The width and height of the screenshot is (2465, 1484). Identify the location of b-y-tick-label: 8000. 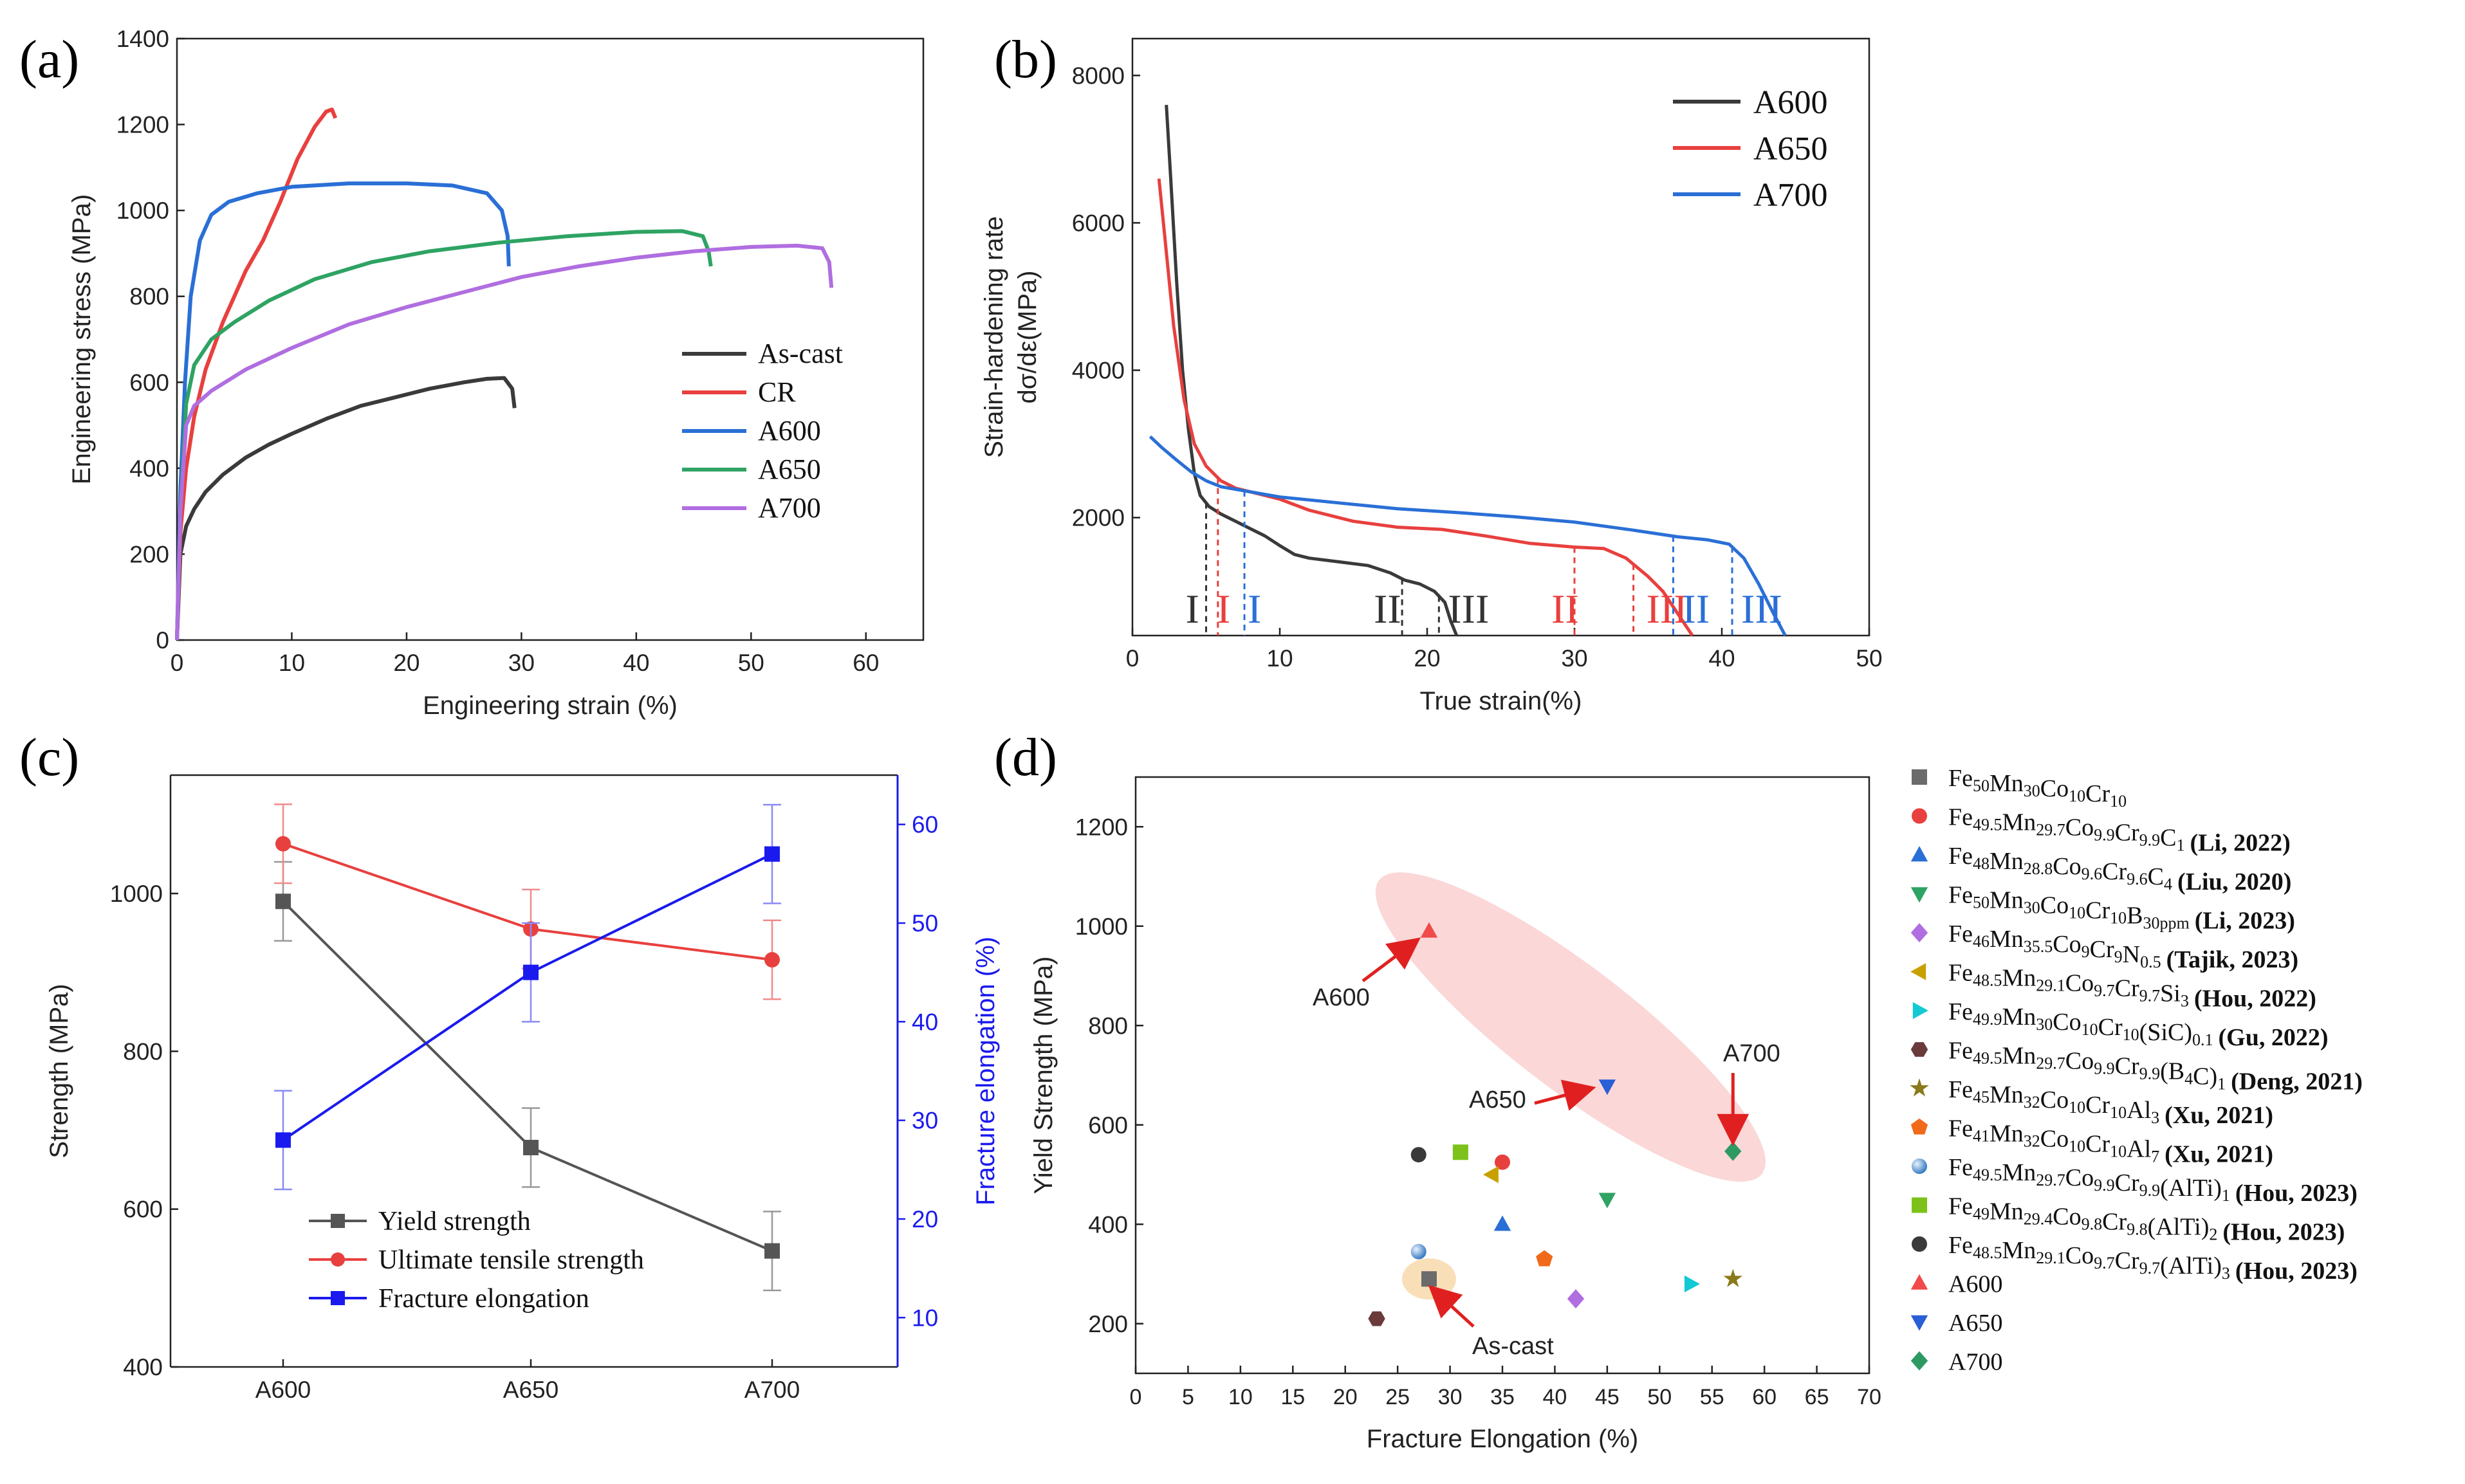
(1098, 75).